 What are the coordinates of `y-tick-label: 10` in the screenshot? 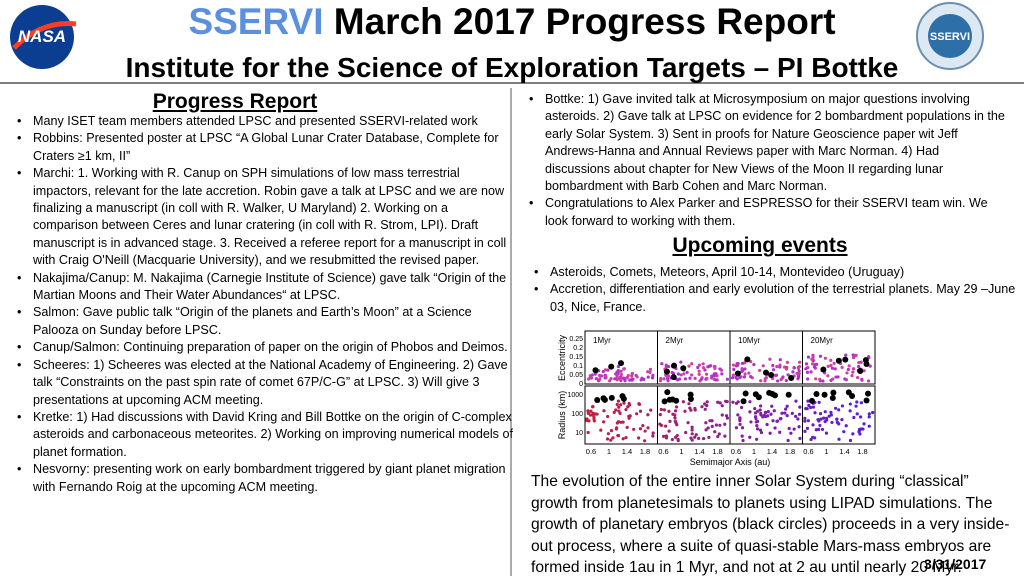 It's located at (579, 433).